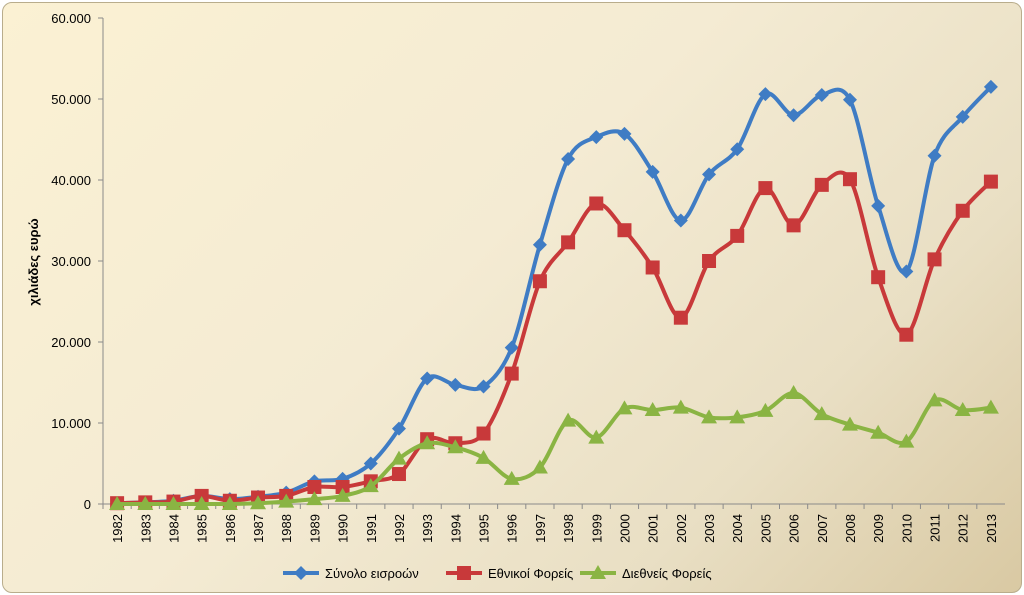 The height and width of the screenshot is (595, 1024). Describe the element at coordinates (624, 528) in the screenshot. I see `x-tick-label: 2000` at that location.